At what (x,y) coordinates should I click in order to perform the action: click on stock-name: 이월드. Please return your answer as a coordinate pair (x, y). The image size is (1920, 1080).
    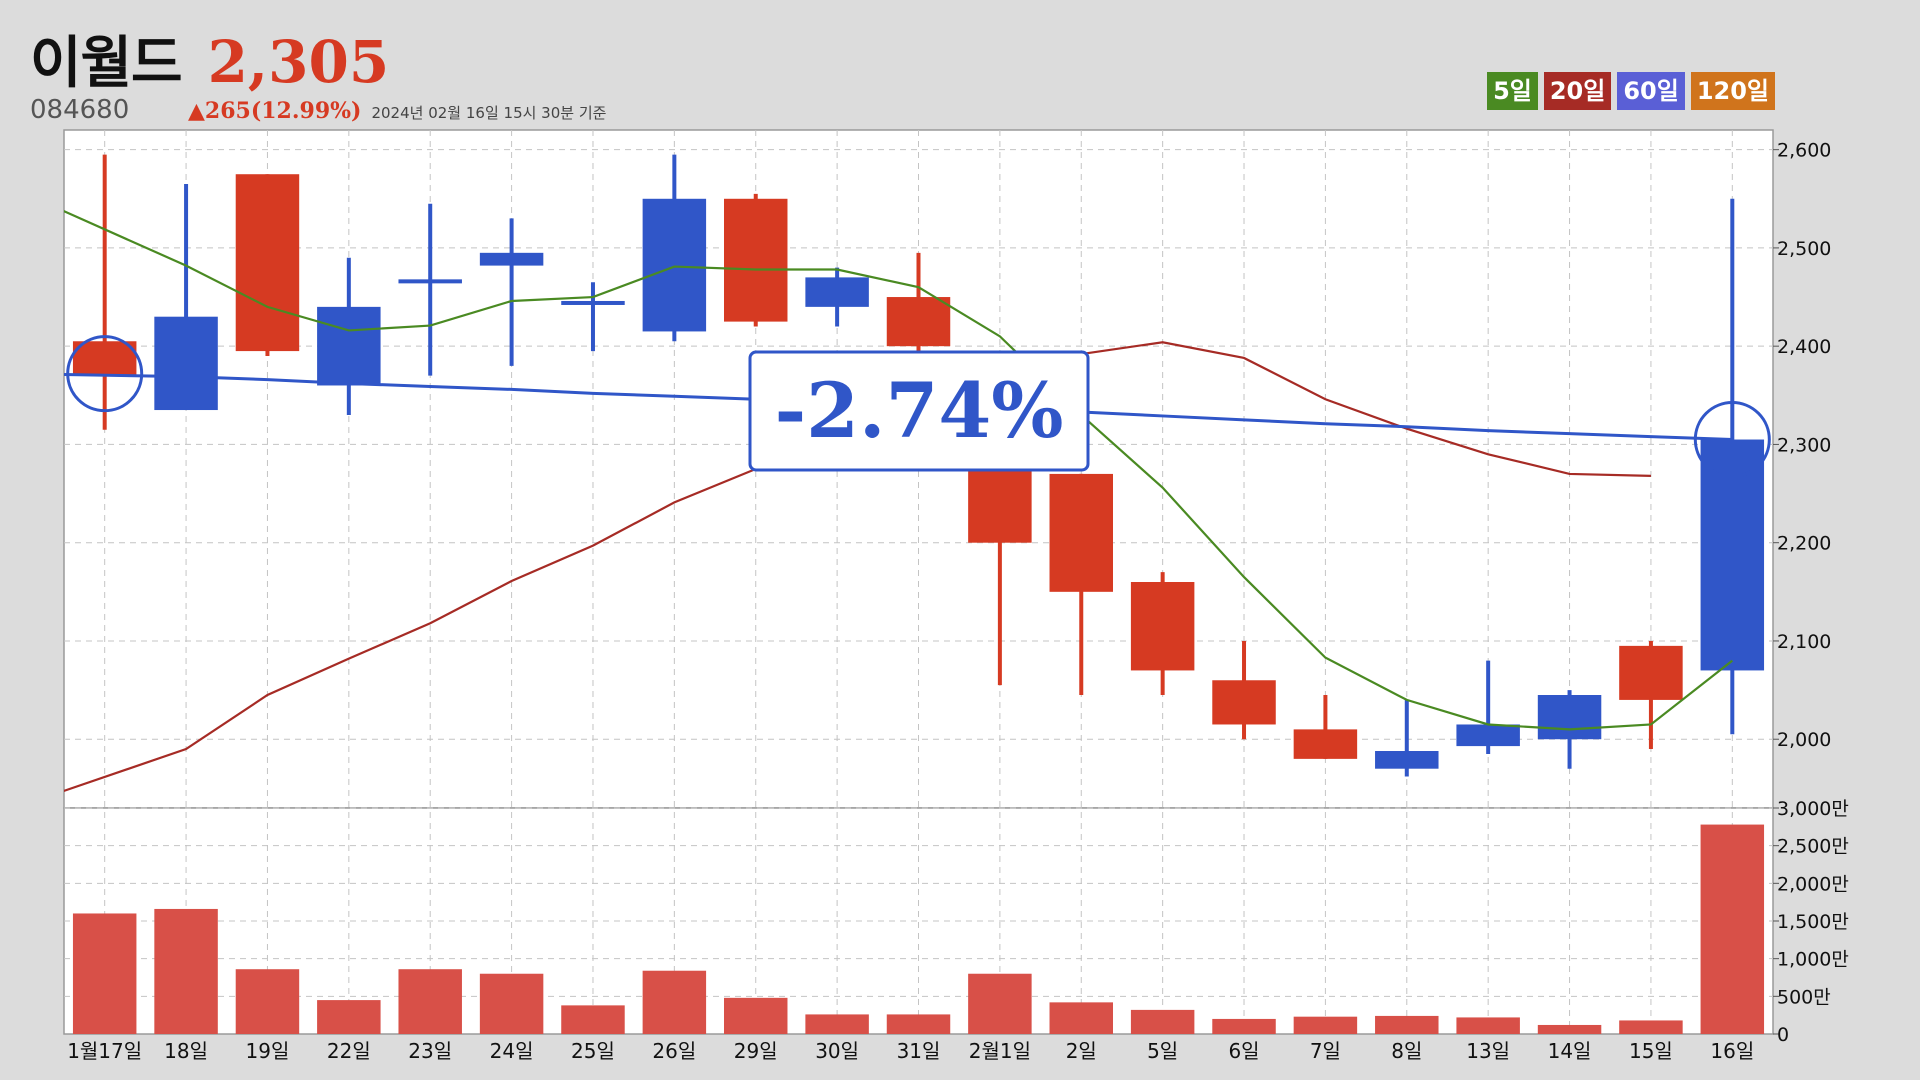
    Looking at the image, I should click on (106, 63).